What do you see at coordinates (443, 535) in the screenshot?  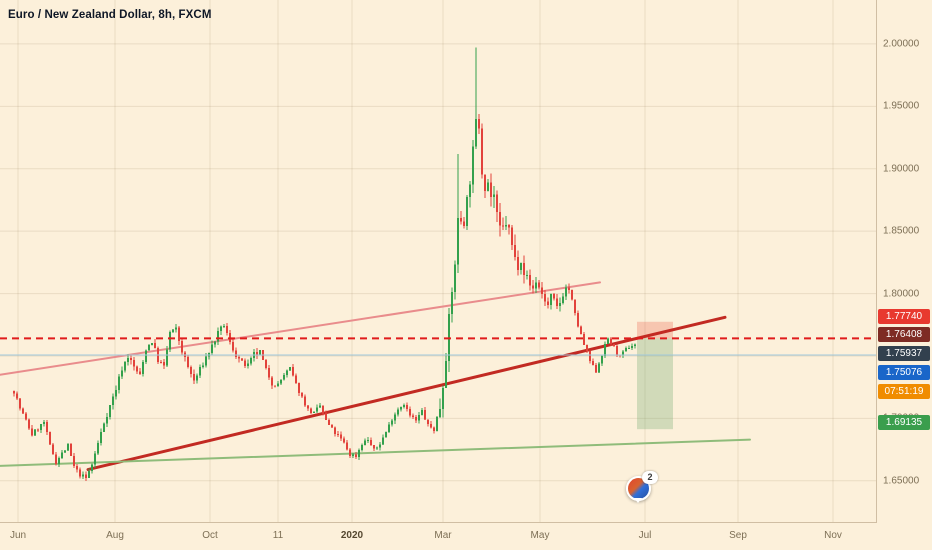 I see `time-axis-label: Mar` at bounding box center [443, 535].